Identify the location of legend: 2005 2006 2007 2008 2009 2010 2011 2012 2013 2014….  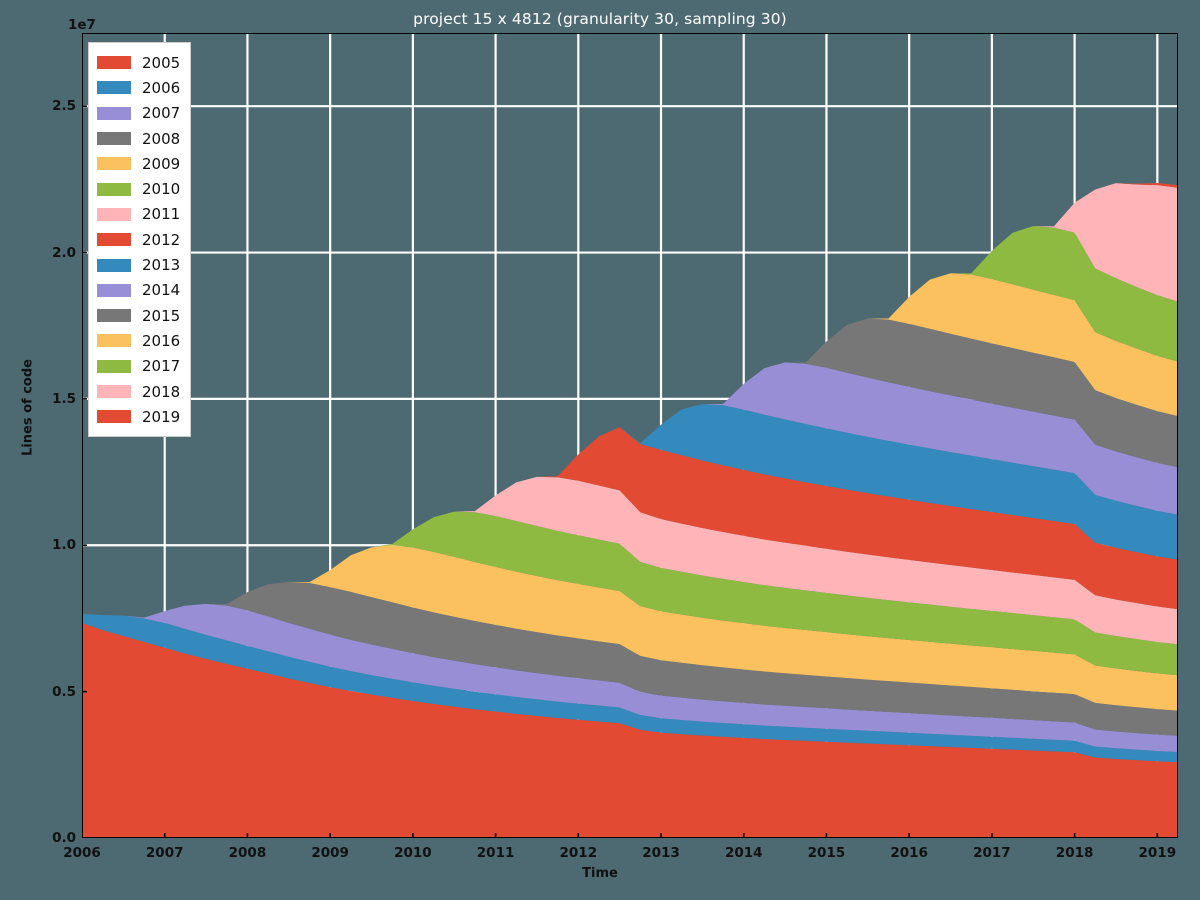
(140, 240).